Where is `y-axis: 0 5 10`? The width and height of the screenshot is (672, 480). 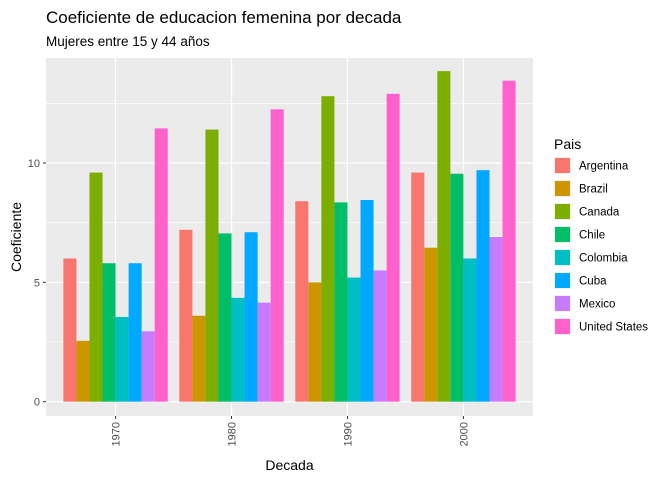
y-axis: 0 5 10 is located at coordinates (37, 283).